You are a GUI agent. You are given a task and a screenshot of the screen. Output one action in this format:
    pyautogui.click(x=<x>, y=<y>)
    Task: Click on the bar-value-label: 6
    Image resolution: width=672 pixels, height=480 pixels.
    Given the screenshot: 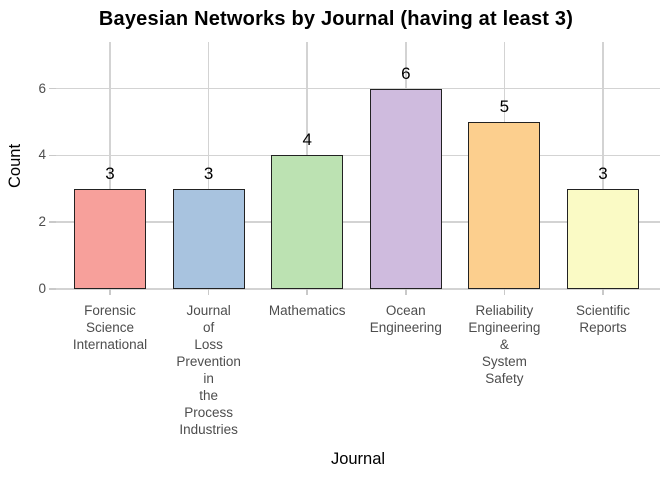 What is the action you would take?
    pyautogui.click(x=406, y=73)
    